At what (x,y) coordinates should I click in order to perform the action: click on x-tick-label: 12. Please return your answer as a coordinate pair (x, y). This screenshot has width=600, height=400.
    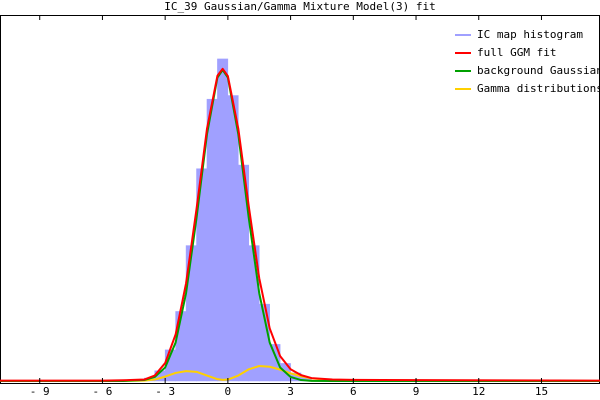
    Looking at the image, I should click on (478, 391).